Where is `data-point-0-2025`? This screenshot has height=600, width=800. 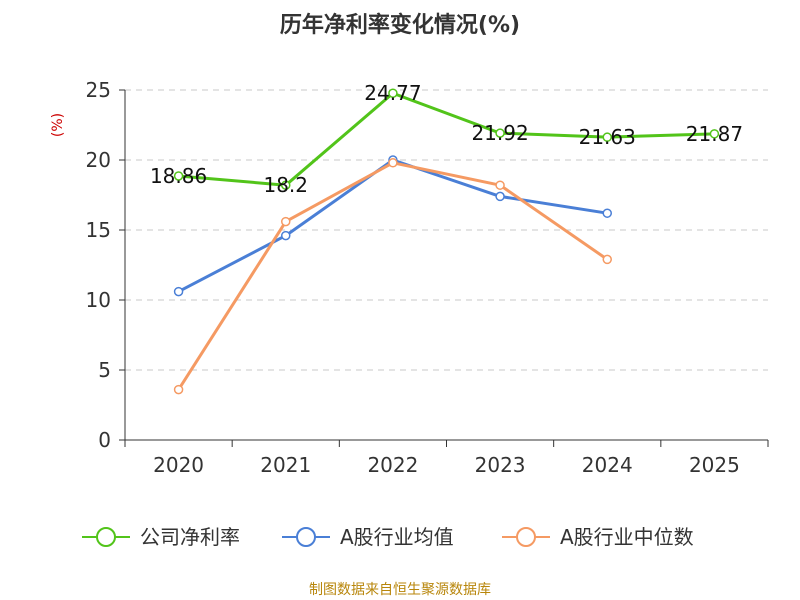
data-point-0-2025 is located at coordinates (714, 134).